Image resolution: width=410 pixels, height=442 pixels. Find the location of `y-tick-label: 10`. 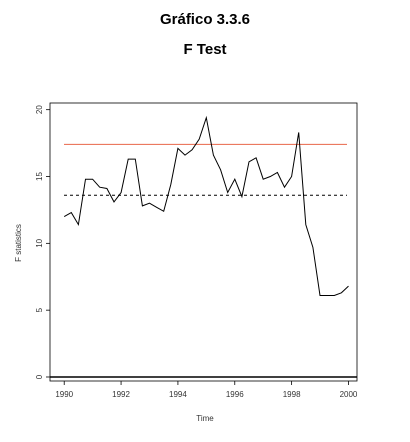

y-tick-label: 10 is located at coordinates (39, 242).